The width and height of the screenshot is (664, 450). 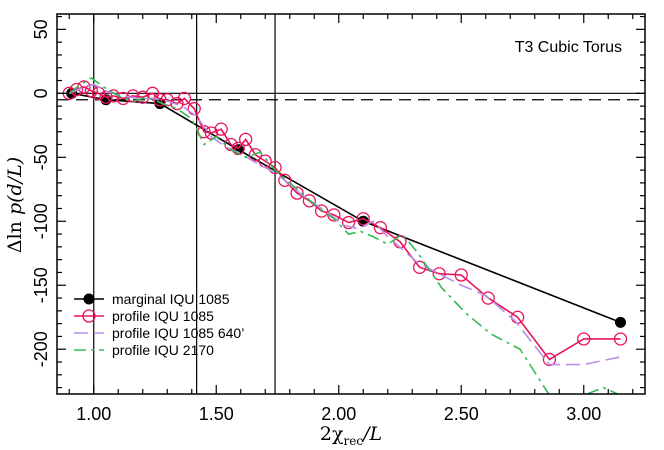 I want to click on y-tick-label: 0, so click(x=41, y=93).